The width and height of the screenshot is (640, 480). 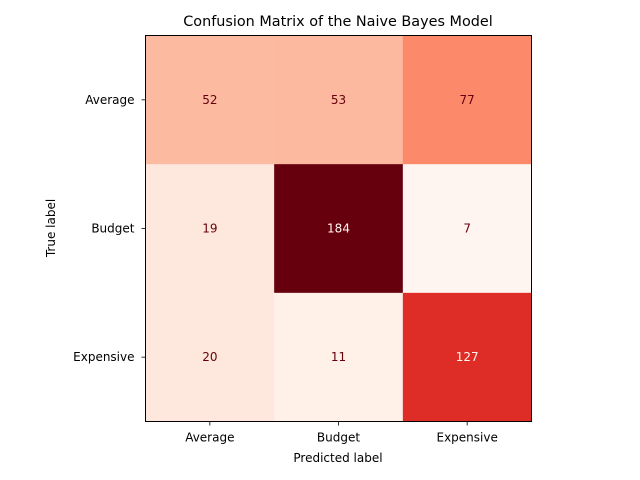 I want to click on cell-value-label: 52, so click(x=209, y=100).